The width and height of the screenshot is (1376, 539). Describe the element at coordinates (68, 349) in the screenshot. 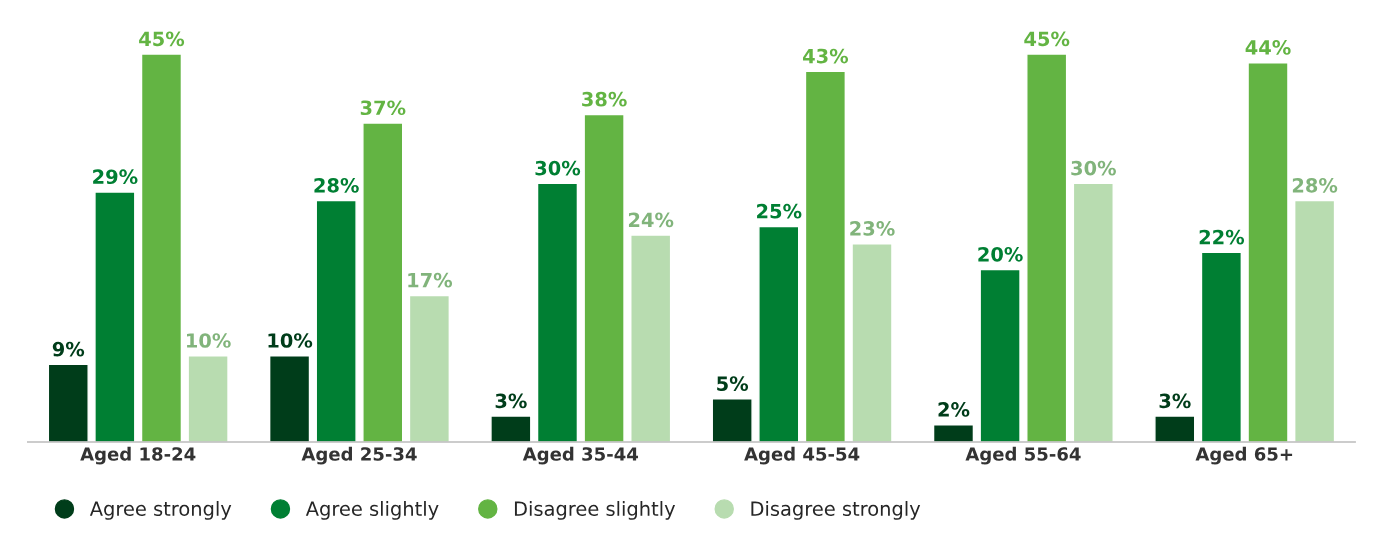

I see `data-label: 9%` at that location.